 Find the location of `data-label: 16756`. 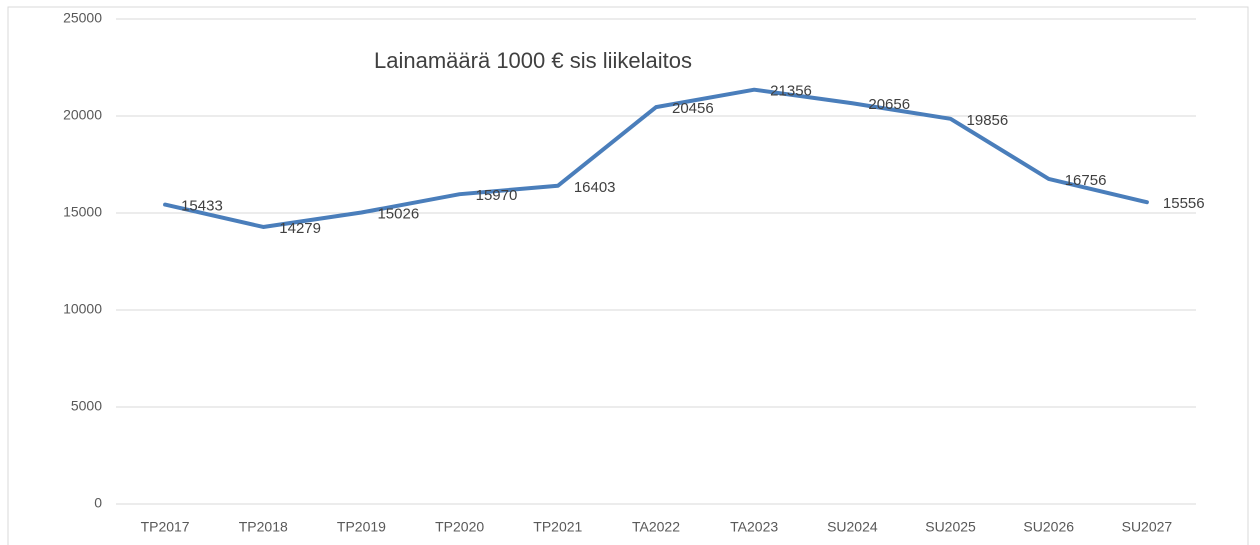

data-label: 16756 is located at coordinates (1086, 180).